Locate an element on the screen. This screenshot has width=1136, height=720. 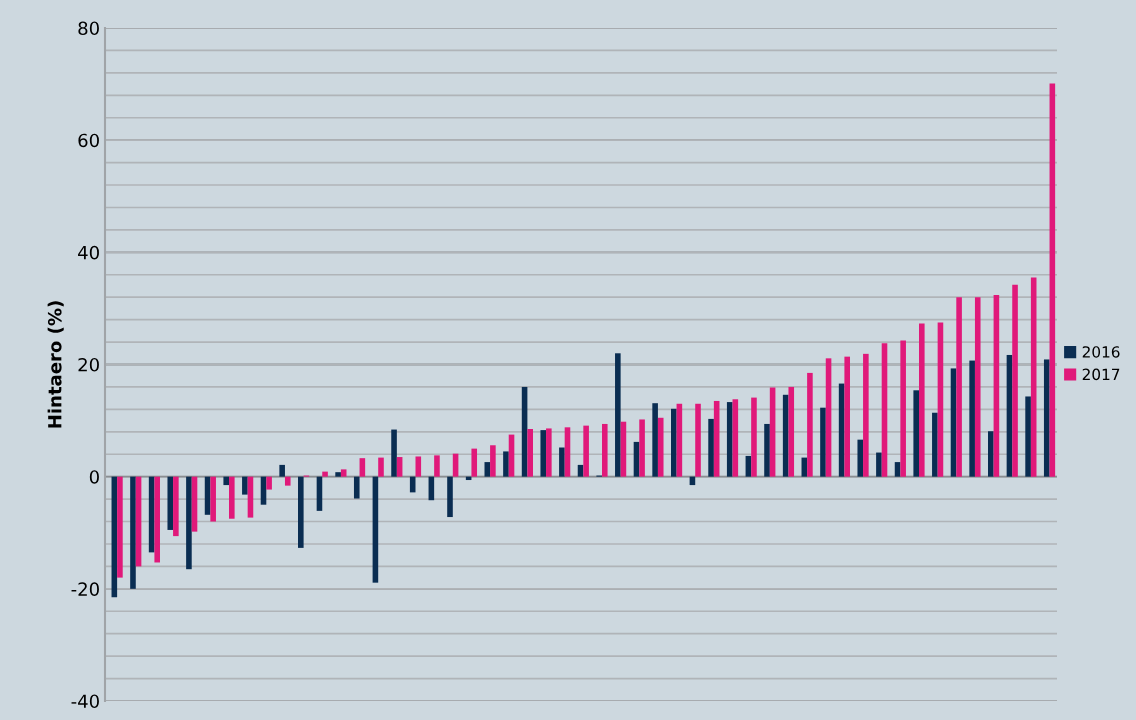
legend-label: 2016 is located at coordinates (1101, 352).